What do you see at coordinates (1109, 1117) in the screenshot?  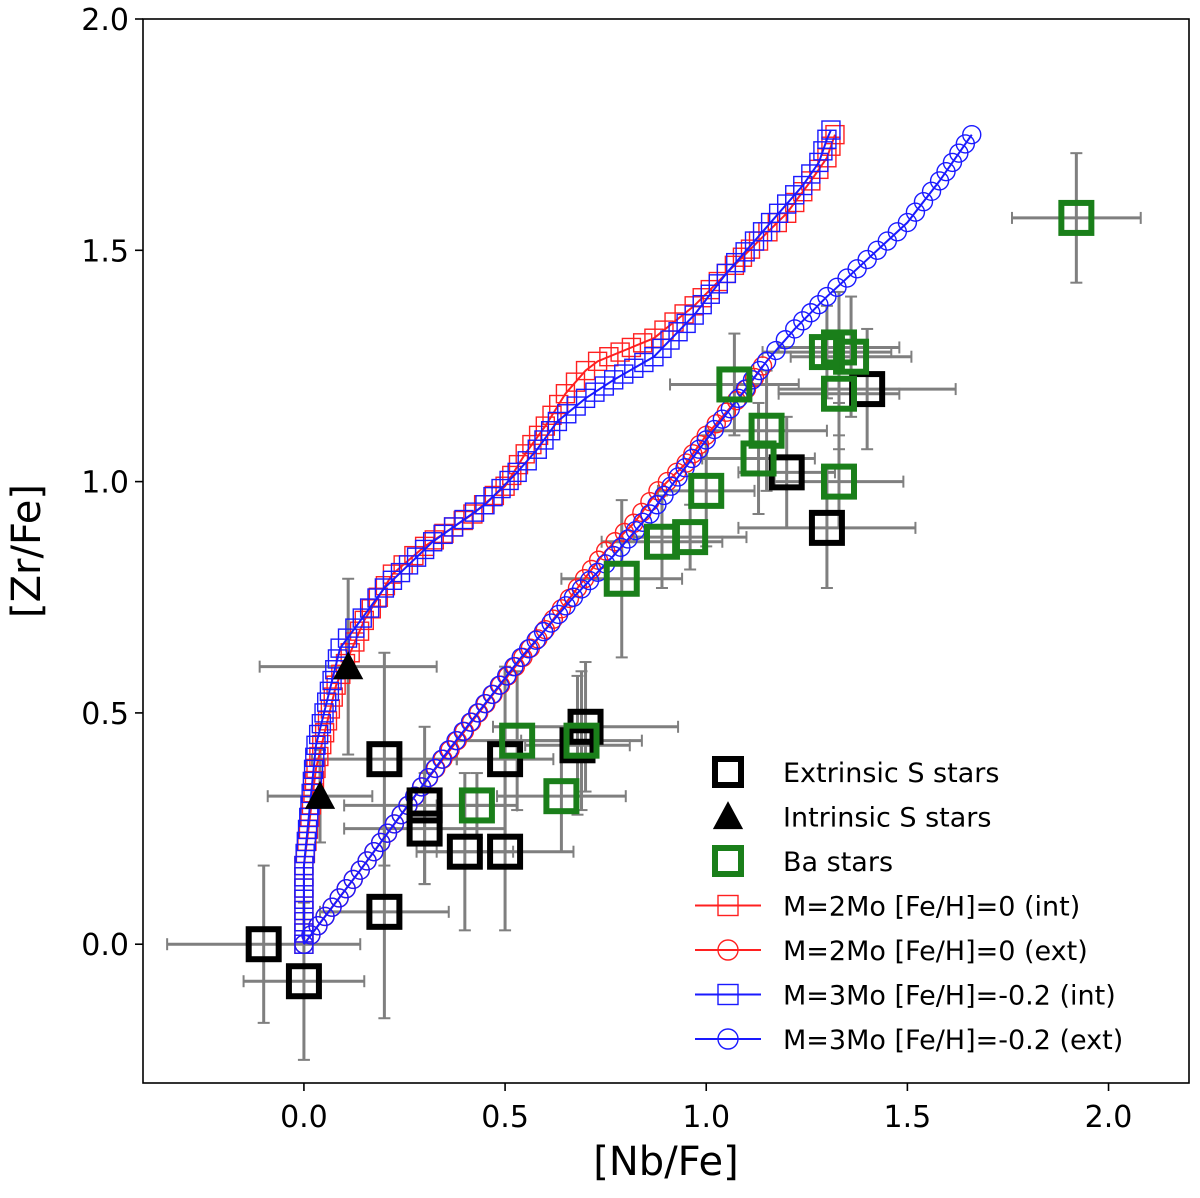 I see `x-tick-label: 2.0` at bounding box center [1109, 1117].